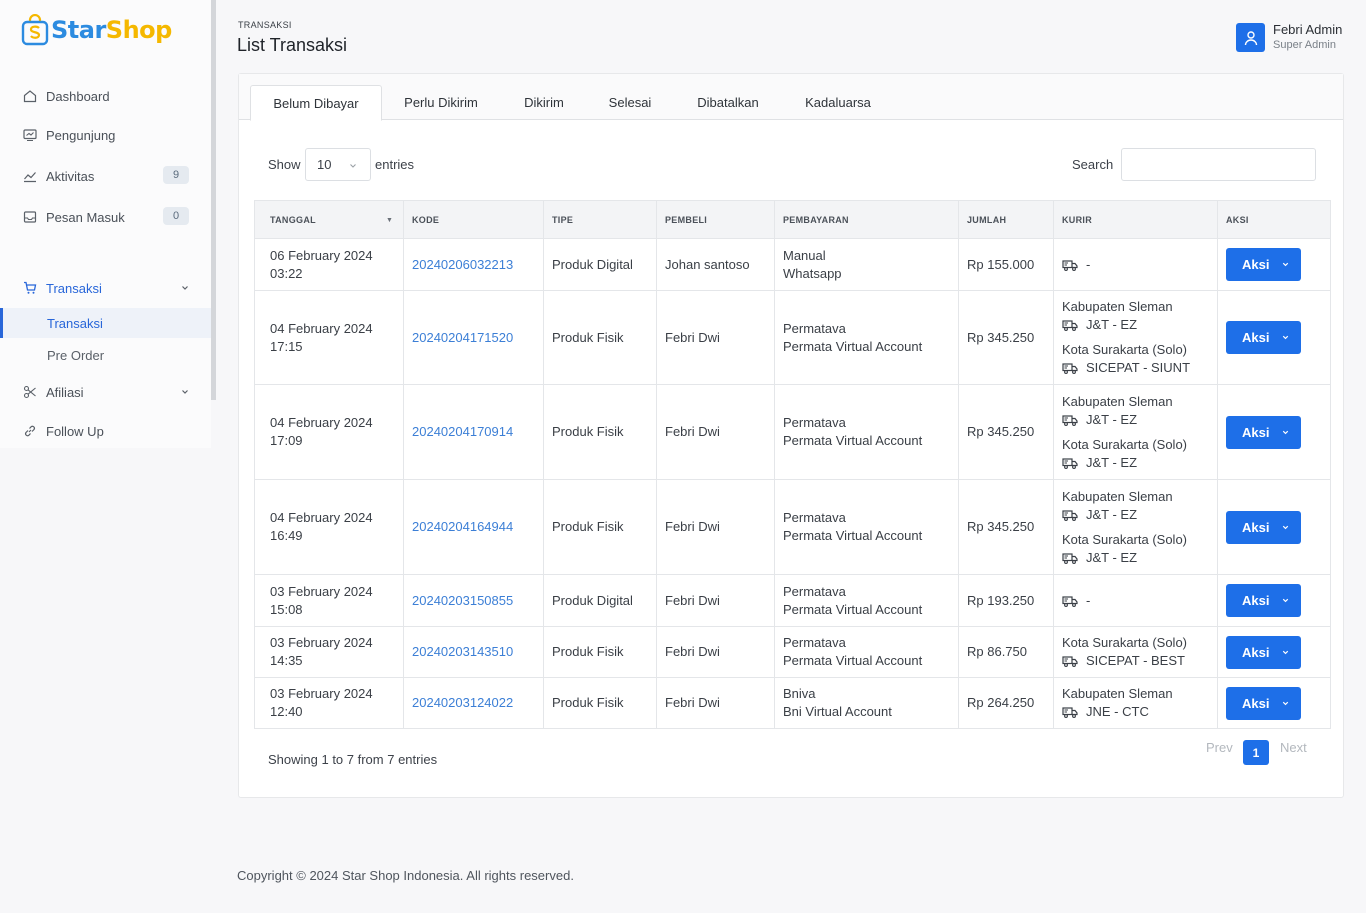 The image size is (1366, 913). Describe the element at coordinates (473, 219) in the screenshot. I see `column-header-kode: KODE` at that location.